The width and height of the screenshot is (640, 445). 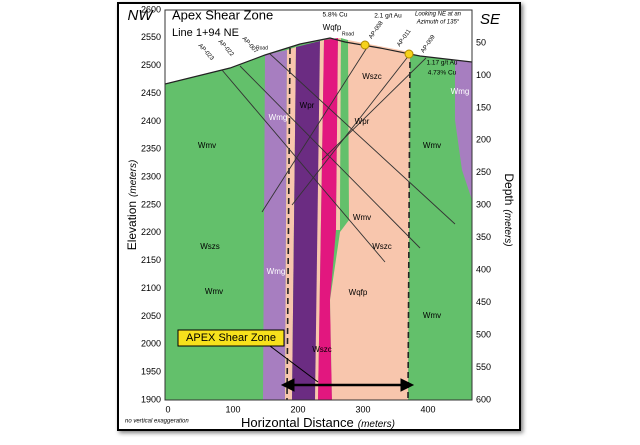 I want to click on y-tick-label: 2400, so click(x=151, y=121).